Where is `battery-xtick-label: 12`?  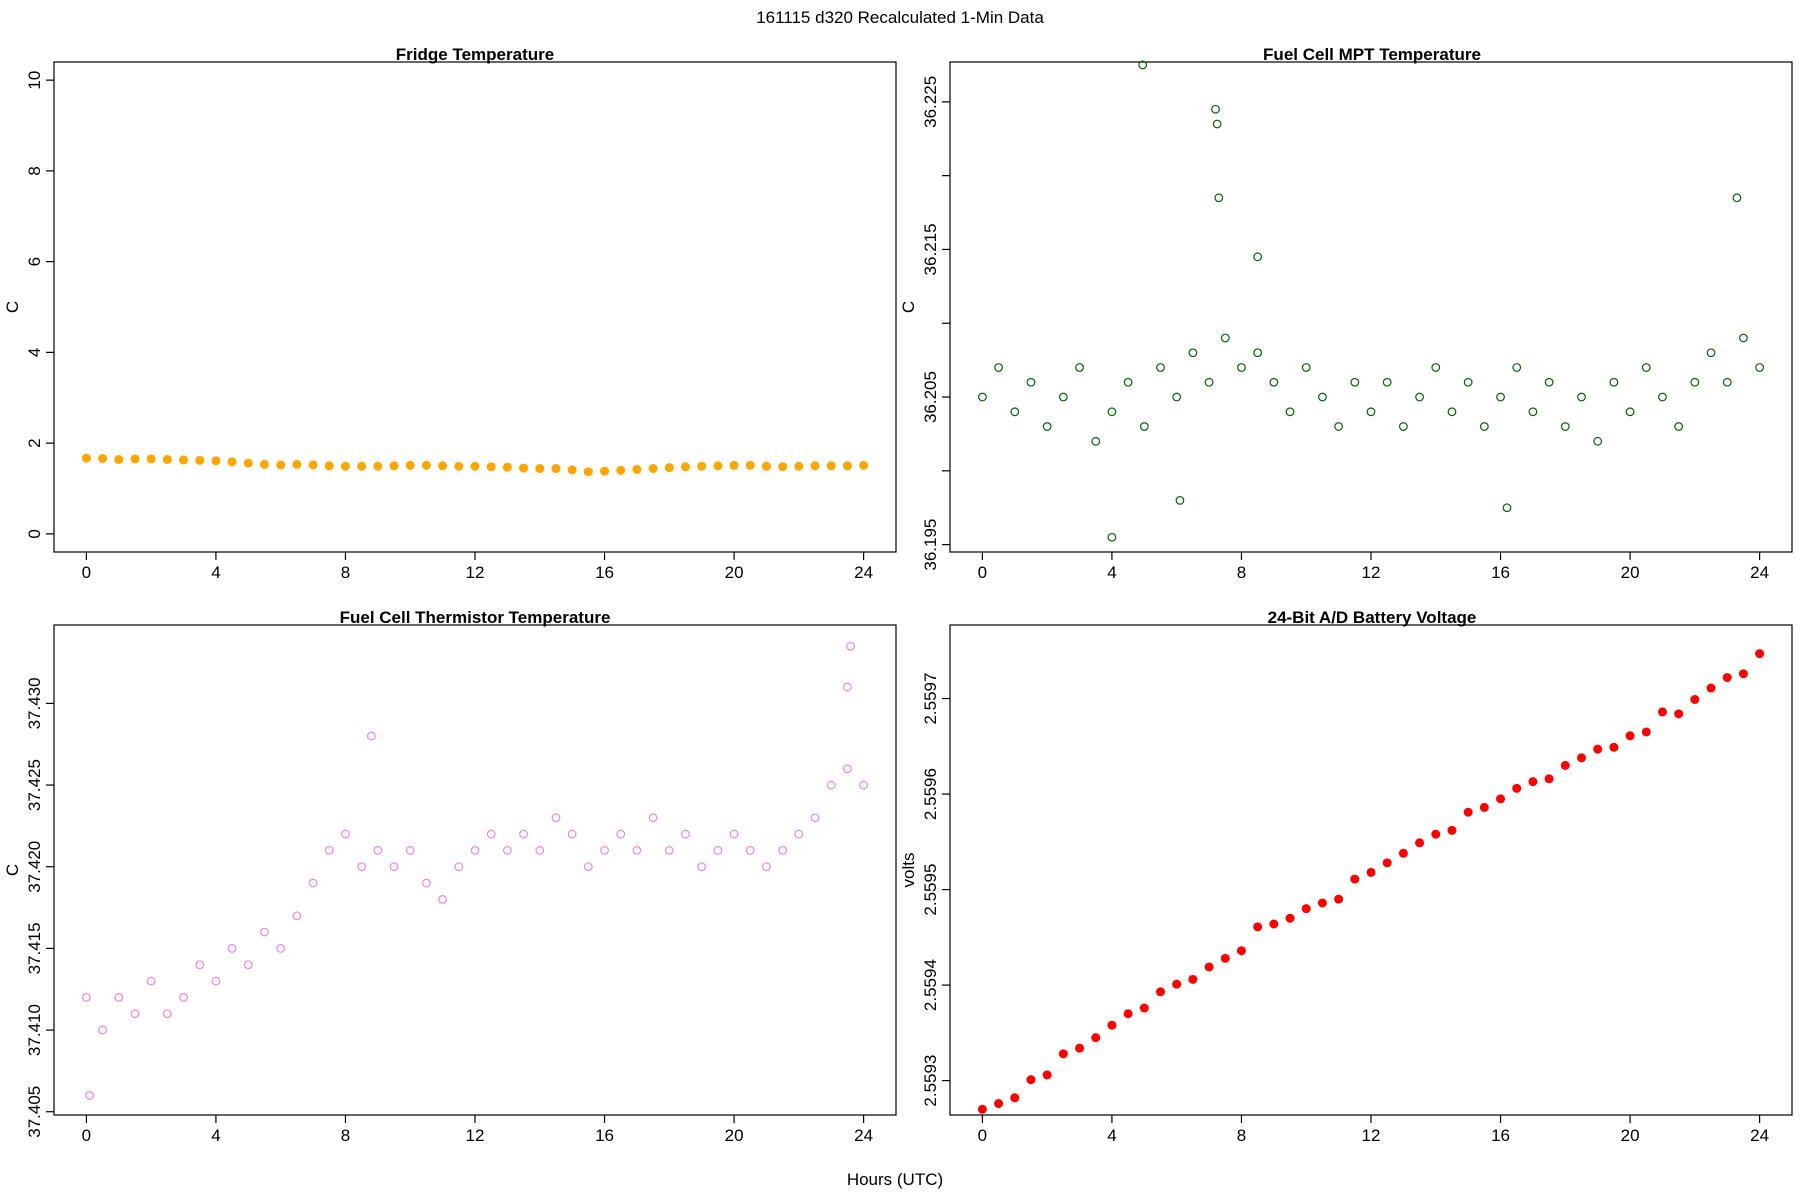
battery-xtick-label: 12 is located at coordinates (1371, 1135).